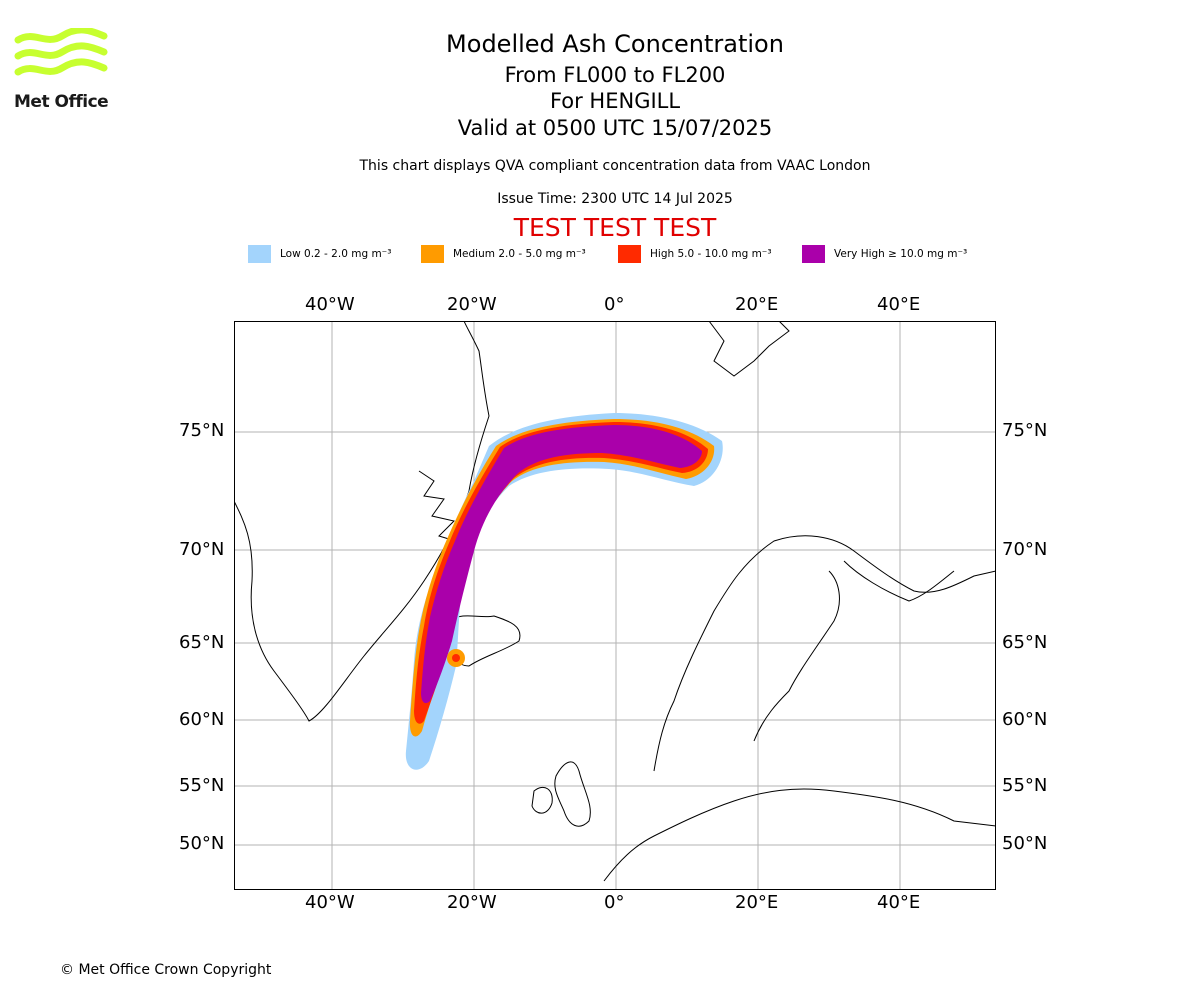 The height and width of the screenshot is (1000, 1200). What do you see at coordinates (61, 102) in the screenshot?
I see `logo-text: Met Office` at bounding box center [61, 102].